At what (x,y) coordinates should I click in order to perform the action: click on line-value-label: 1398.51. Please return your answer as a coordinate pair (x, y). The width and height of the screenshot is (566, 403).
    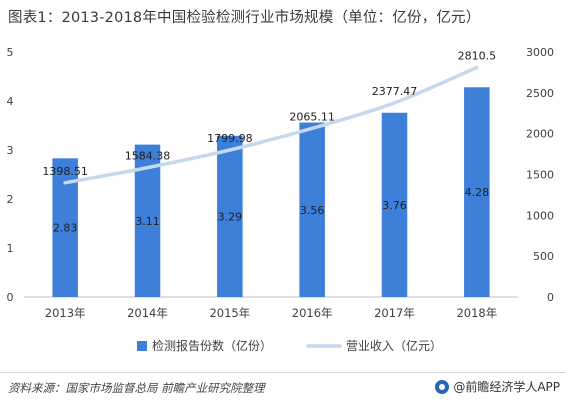
    Looking at the image, I should click on (65, 171).